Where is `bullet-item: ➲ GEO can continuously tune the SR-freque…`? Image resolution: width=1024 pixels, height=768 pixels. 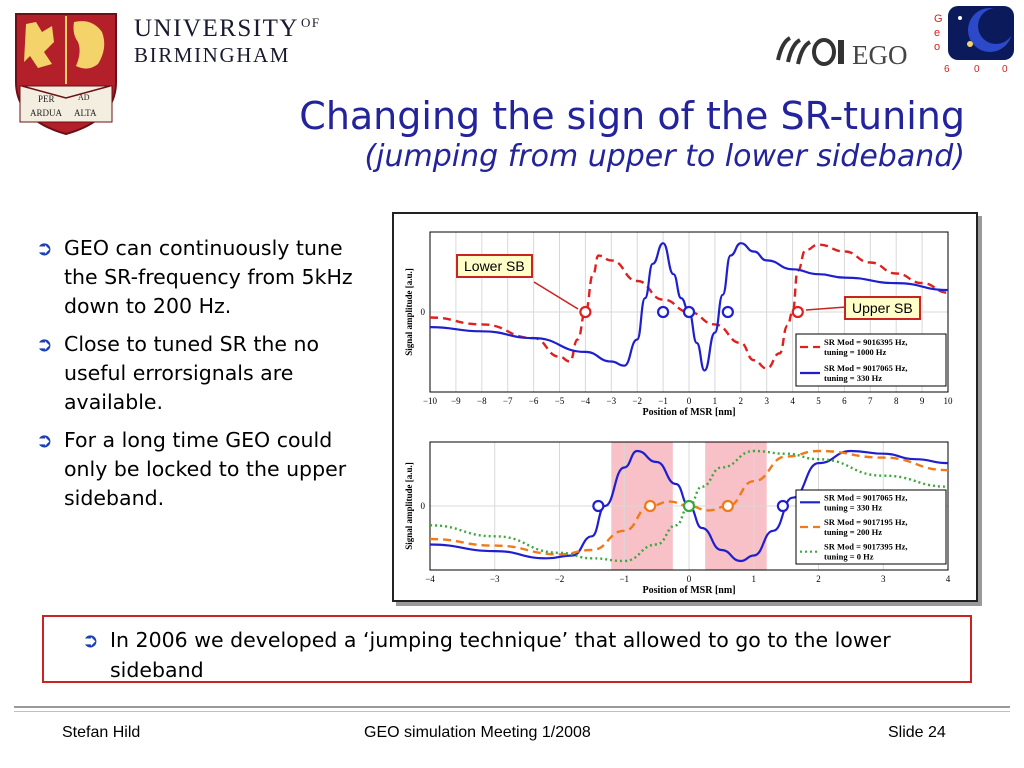
bullet-item: ➲ GEO can continuously tune the SR-freque… is located at coordinates (208, 277).